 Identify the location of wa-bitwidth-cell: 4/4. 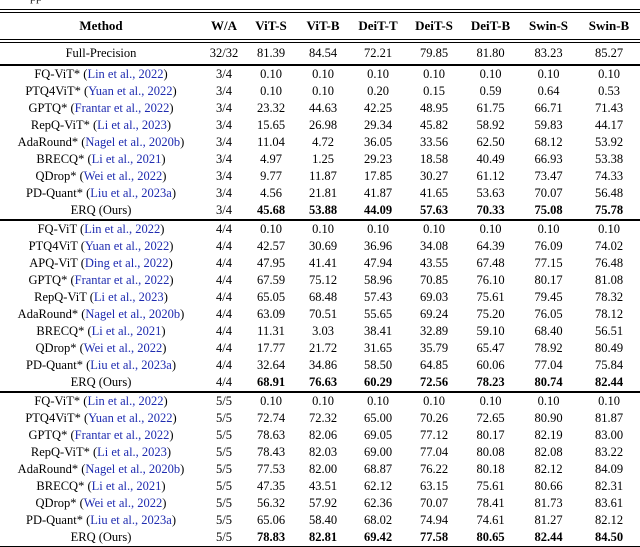
(224, 245).